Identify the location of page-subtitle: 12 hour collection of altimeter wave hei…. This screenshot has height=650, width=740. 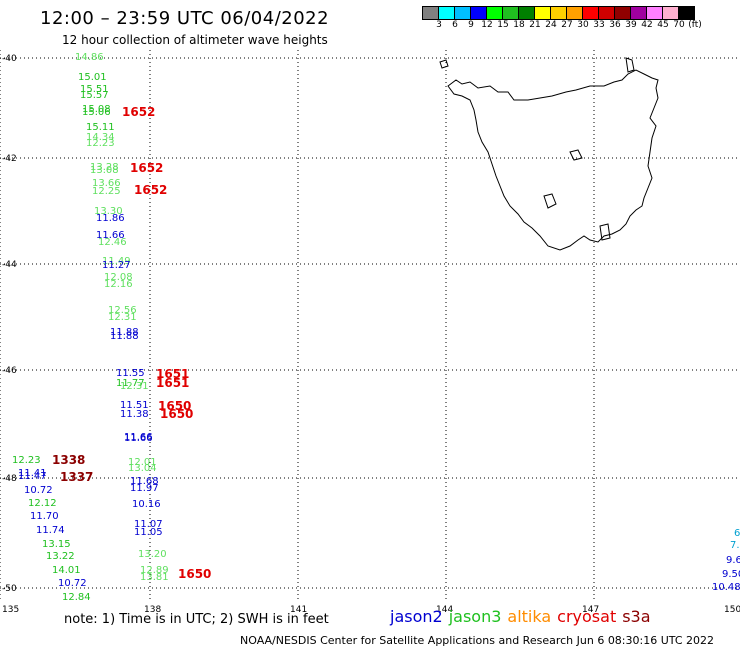
(195, 40).